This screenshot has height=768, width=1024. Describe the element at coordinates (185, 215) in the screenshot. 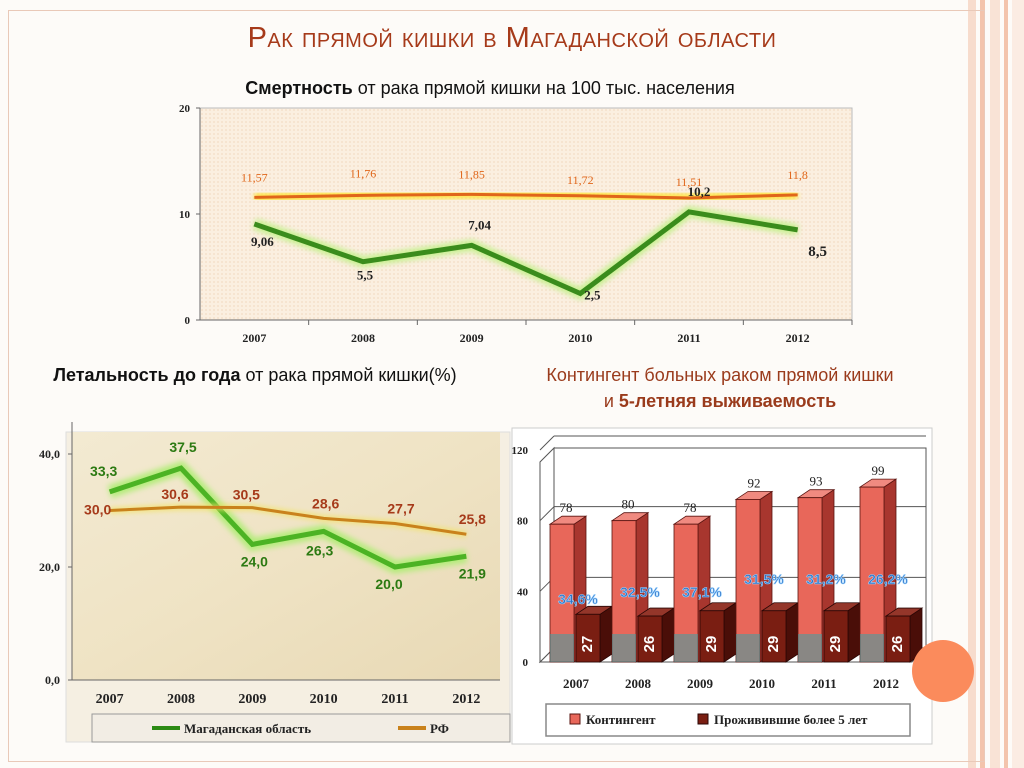

I see `mortality-y-tick-label: 10` at that location.